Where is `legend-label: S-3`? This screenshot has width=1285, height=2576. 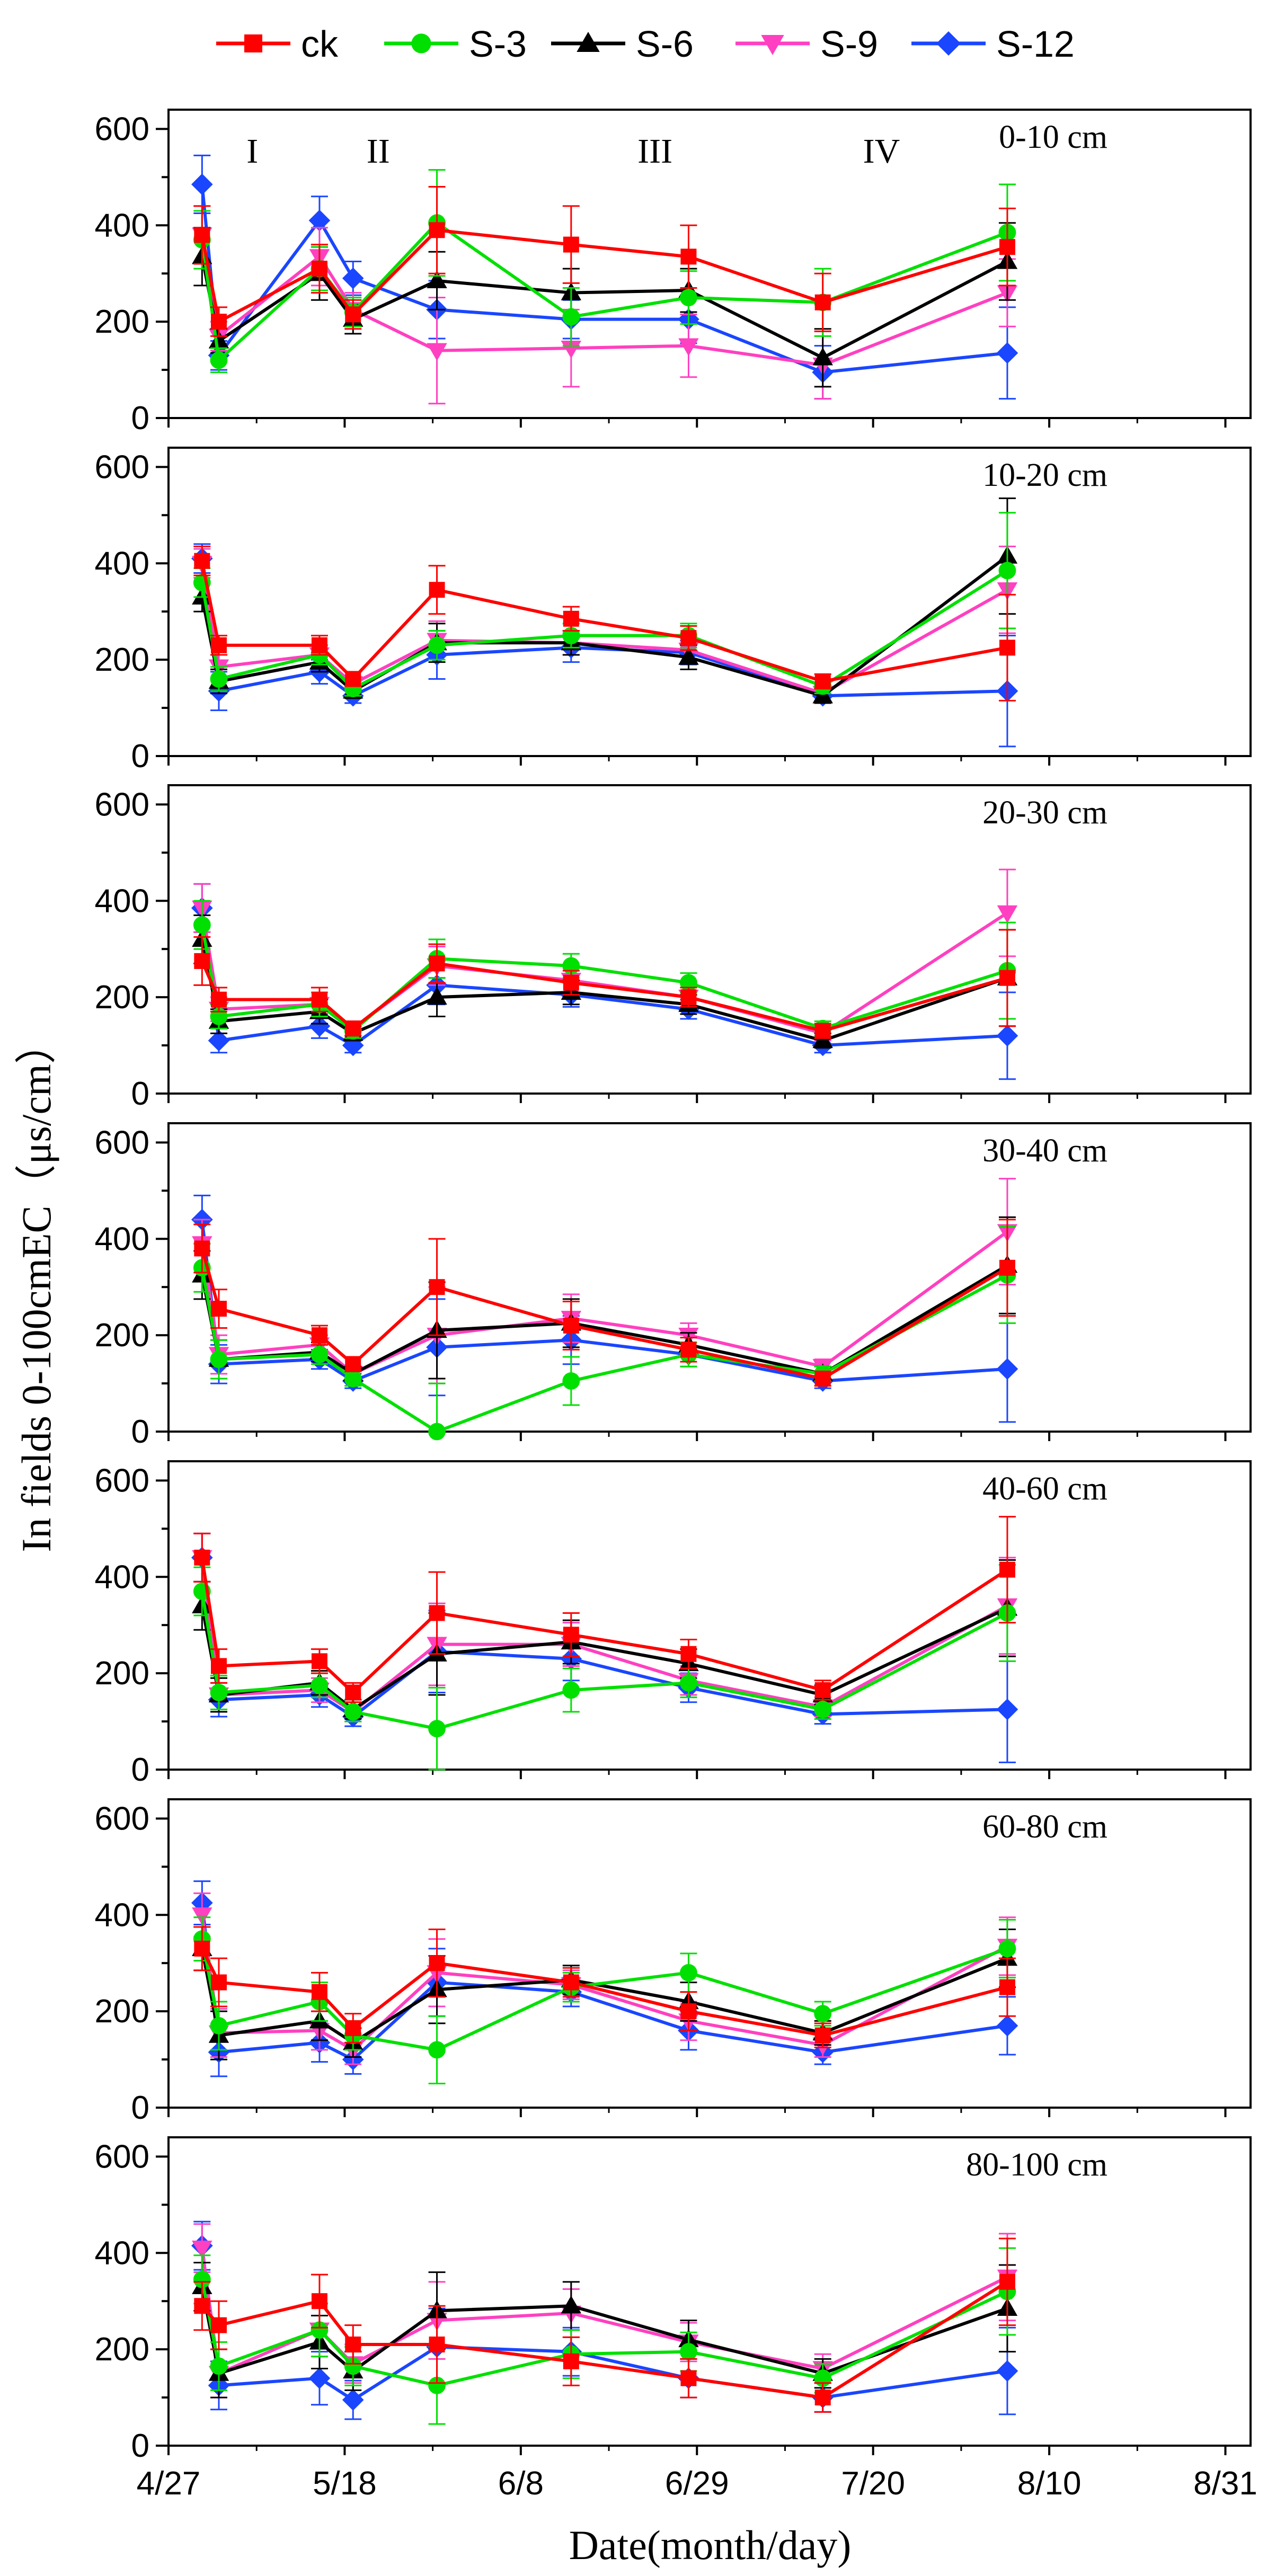 legend-label: S-3 is located at coordinates (498, 44).